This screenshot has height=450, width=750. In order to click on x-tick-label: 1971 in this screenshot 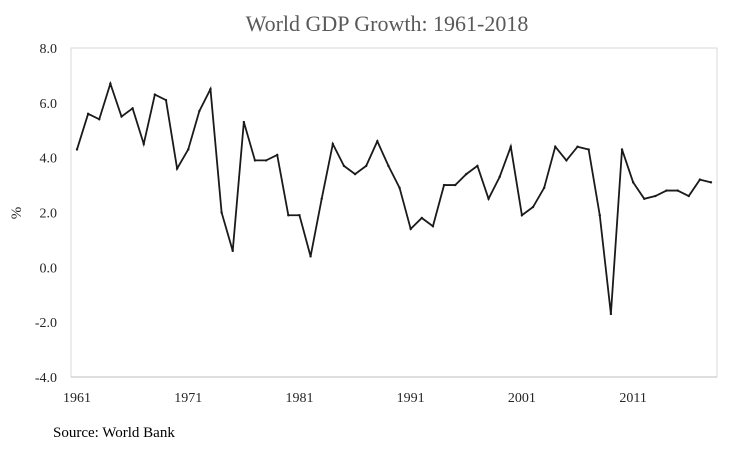, I will do `click(188, 398)`.